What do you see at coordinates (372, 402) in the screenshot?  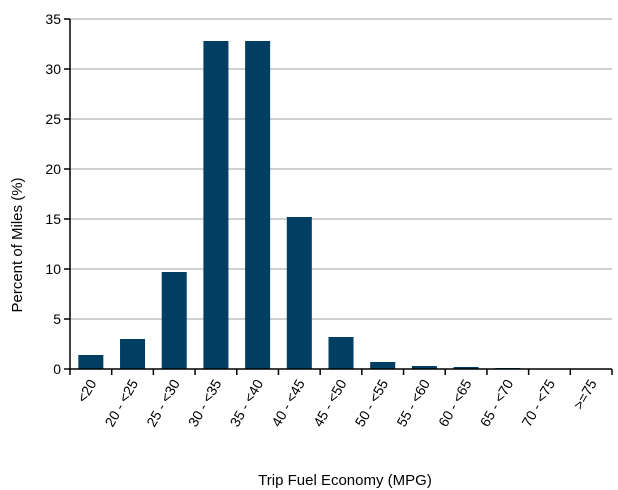 I see `x-tick-label: 50 - <55` at bounding box center [372, 402].